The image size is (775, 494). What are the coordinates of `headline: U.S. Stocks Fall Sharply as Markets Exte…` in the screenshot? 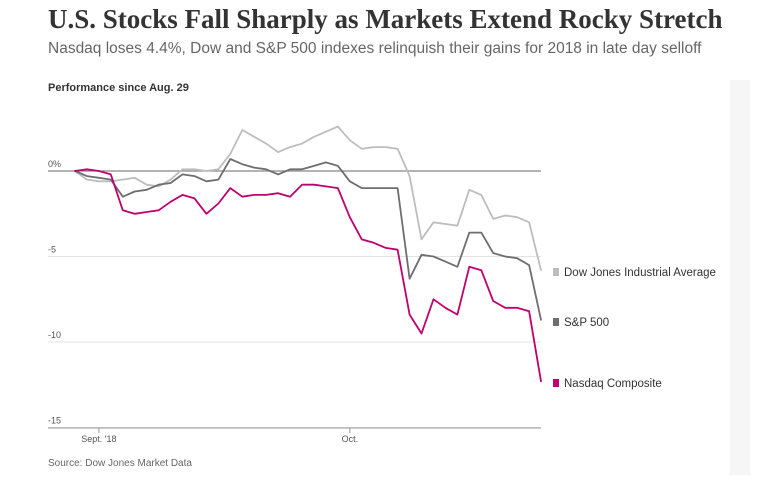 It's located at (385, 19).